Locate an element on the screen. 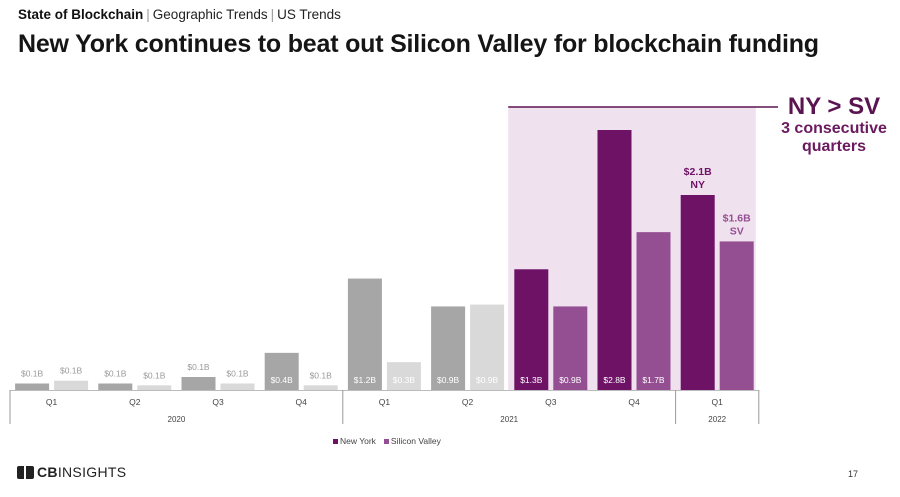 The height and width of the screenshot is (497, 900). cb-insights-logo: CBINSIGHTS is located at coordinates (71, 472).